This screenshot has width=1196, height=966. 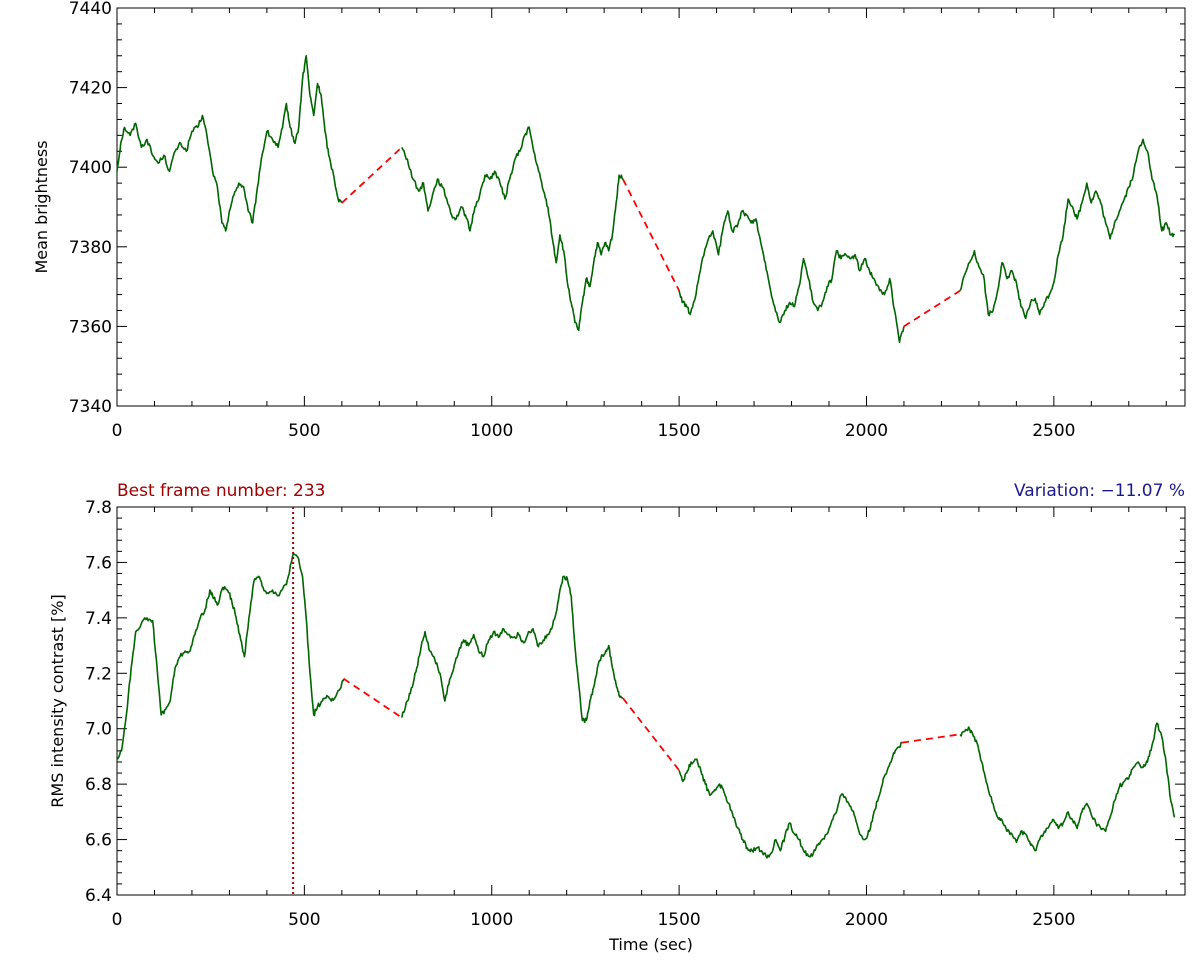 I want to click on variation-annotation: Variation: −11.07 %, so click(x=1099, y=491).